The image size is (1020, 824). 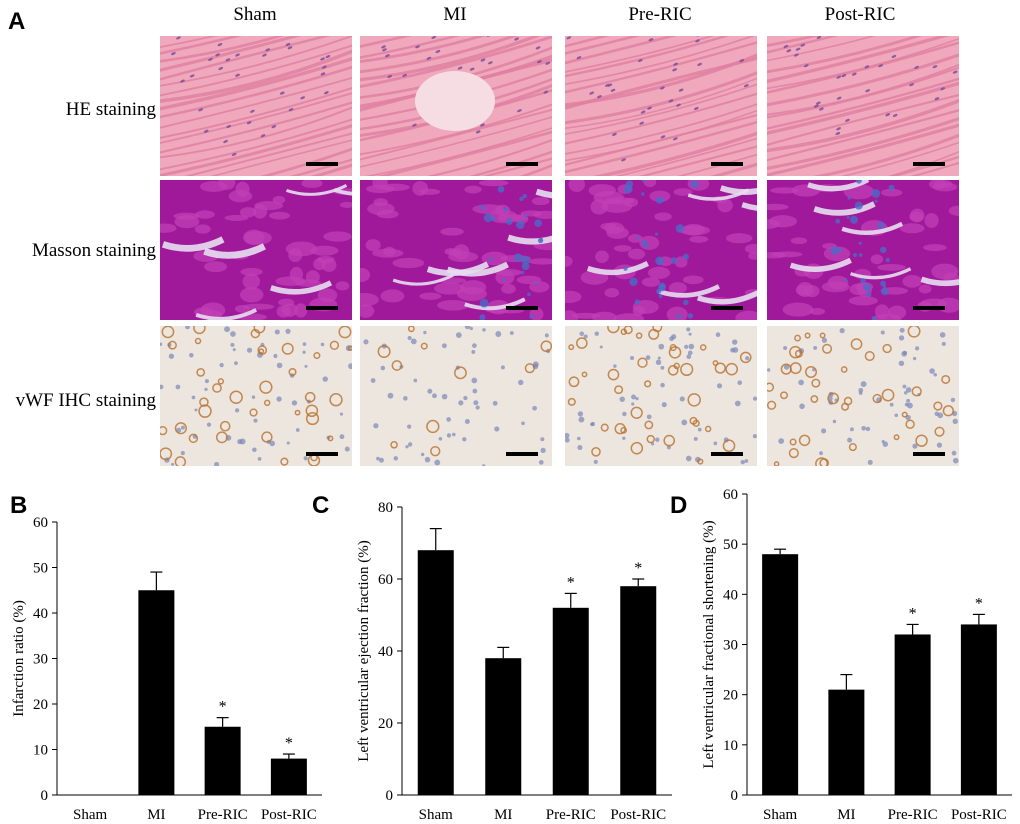 What do you see at coordinates (679, 505) in the screenshot?
I see `panel-d-letter: D` at bounding box center [679, 505].